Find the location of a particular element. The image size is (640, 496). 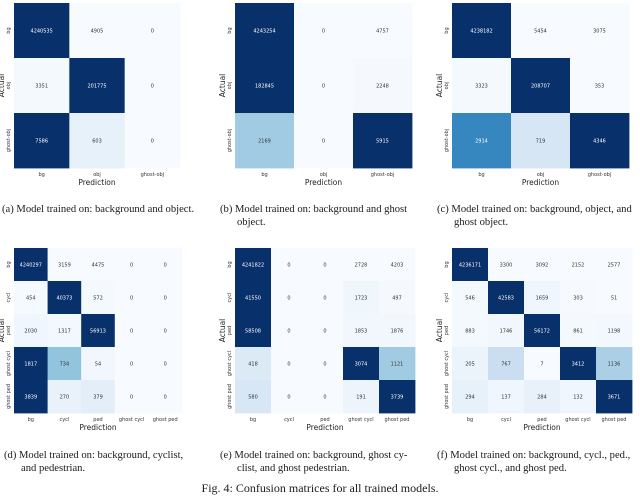

heatmap-f-xtick-0: bg is located at coordinates (470, 420).